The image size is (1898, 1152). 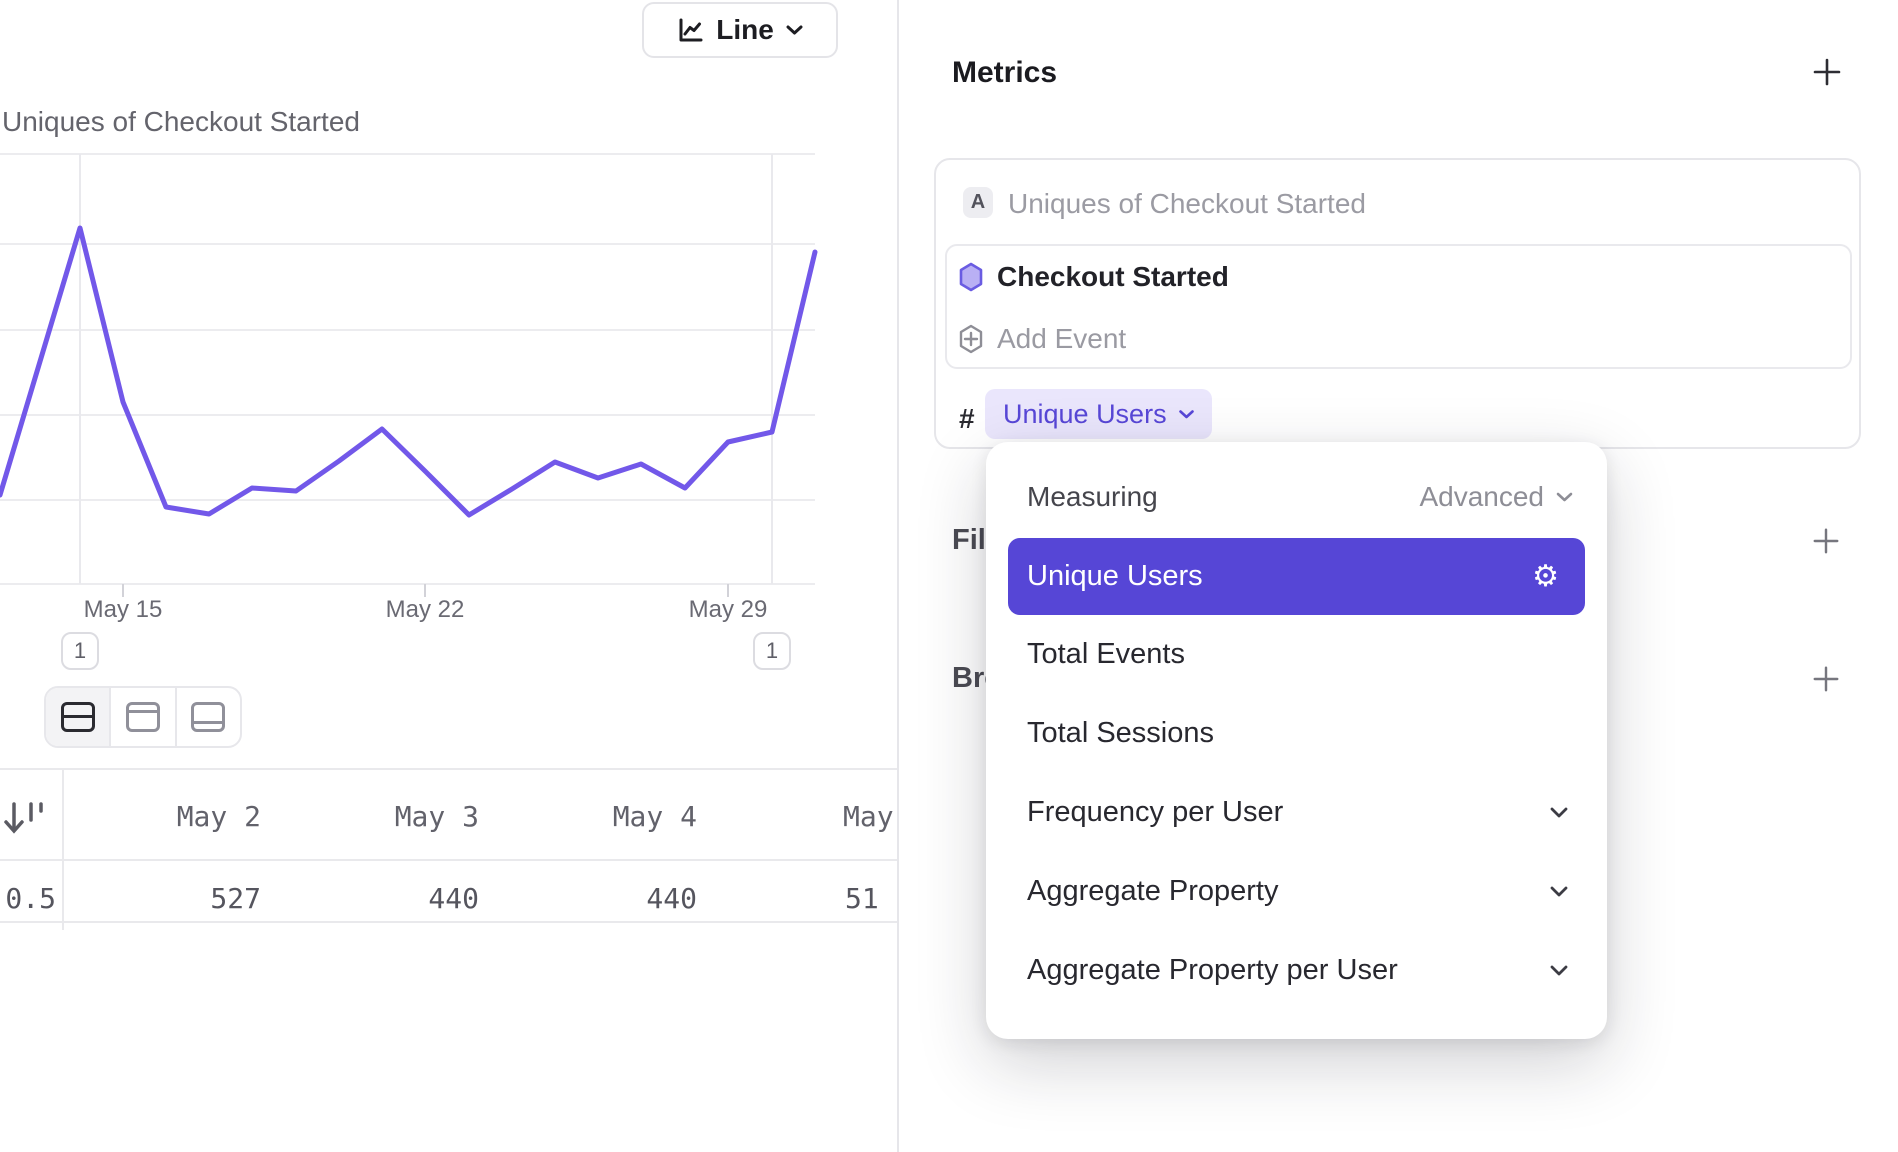 I want to click on metric-name-input: Uniques of Checkout Started, so click(x=1187, y=203).